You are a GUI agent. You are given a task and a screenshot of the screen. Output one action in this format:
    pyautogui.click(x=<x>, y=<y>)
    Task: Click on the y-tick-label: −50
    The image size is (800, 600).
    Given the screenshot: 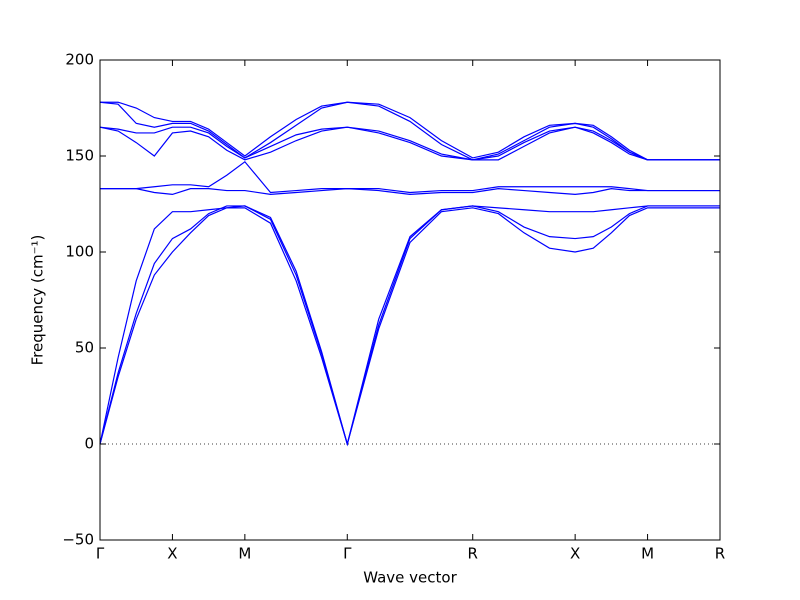 What is the action you would take?
    pyautogui.click(x=78, y=540)
    